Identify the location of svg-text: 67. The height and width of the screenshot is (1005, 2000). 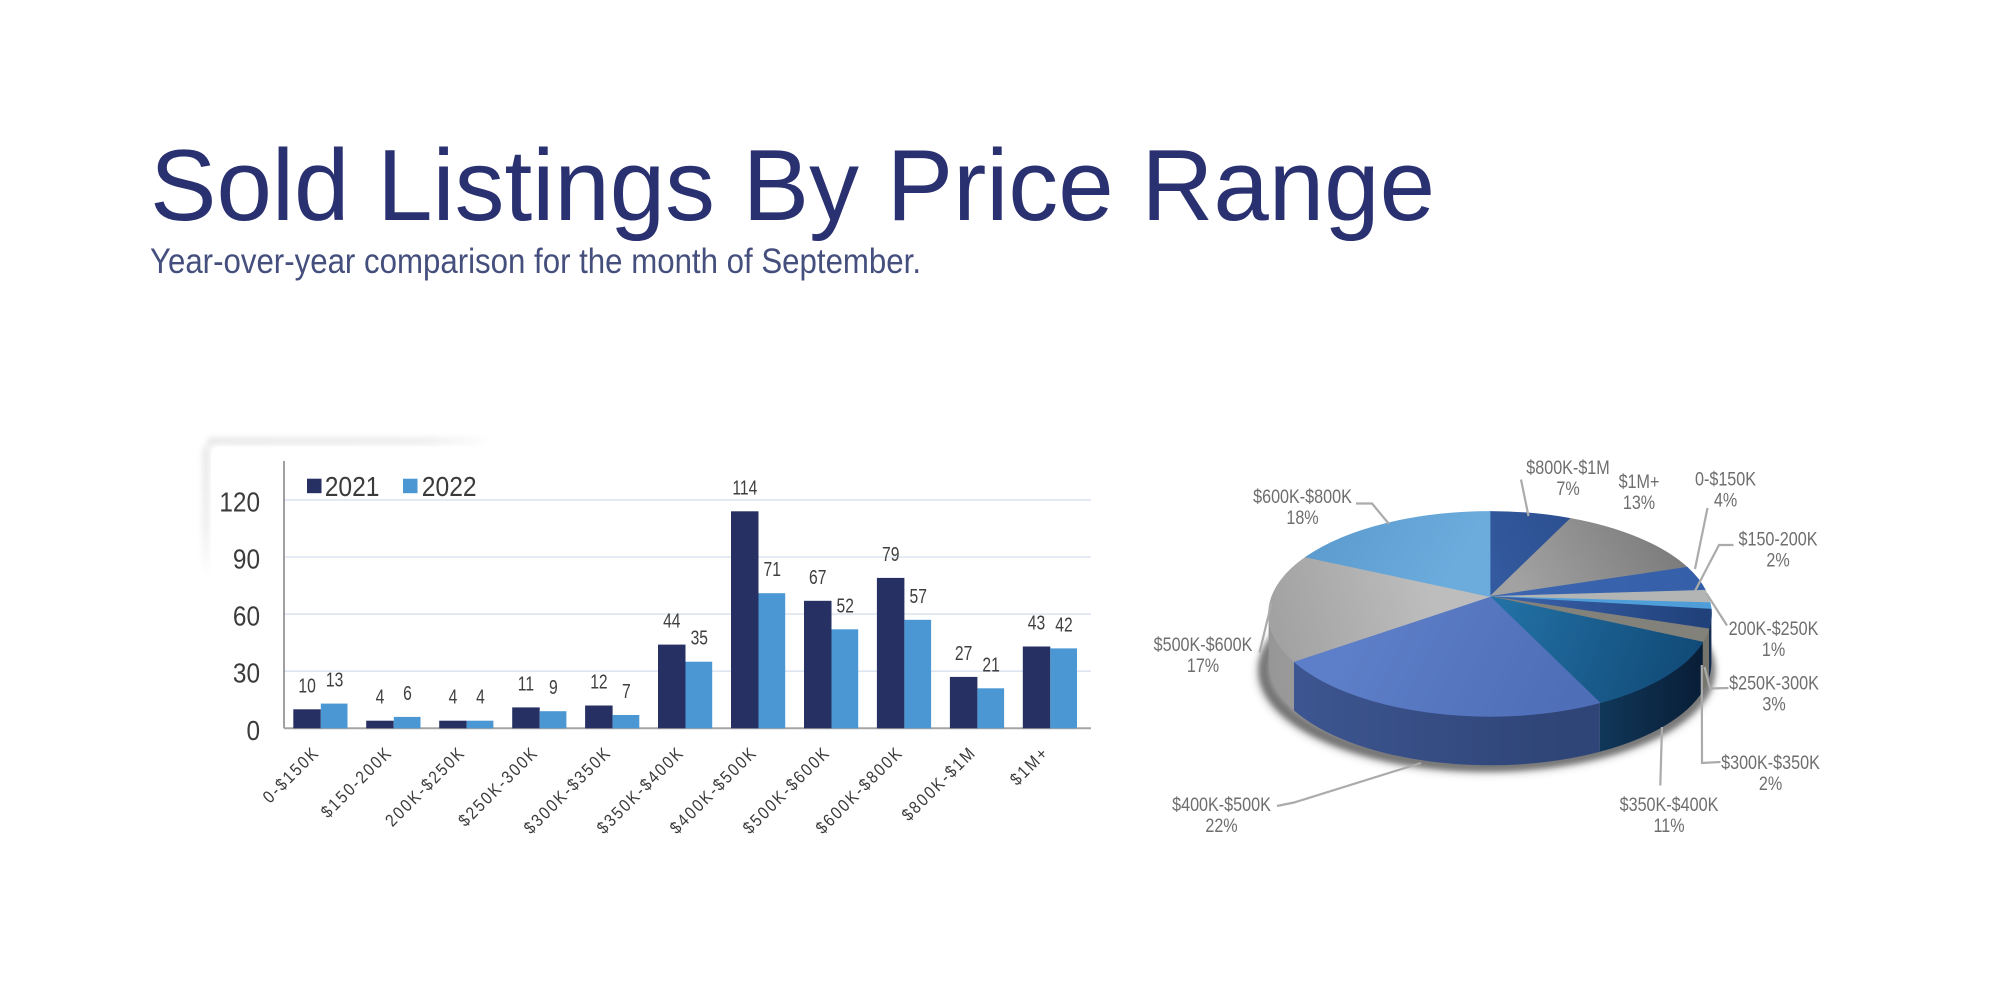
(817, 577).